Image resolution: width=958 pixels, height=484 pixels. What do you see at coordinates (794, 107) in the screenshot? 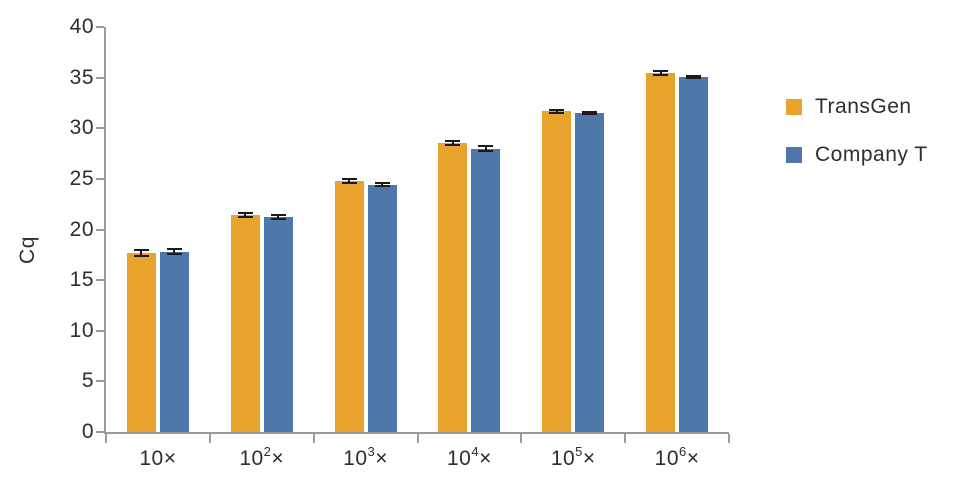
I see `legend-swatch-transgen` at bounding box center [794, 107].